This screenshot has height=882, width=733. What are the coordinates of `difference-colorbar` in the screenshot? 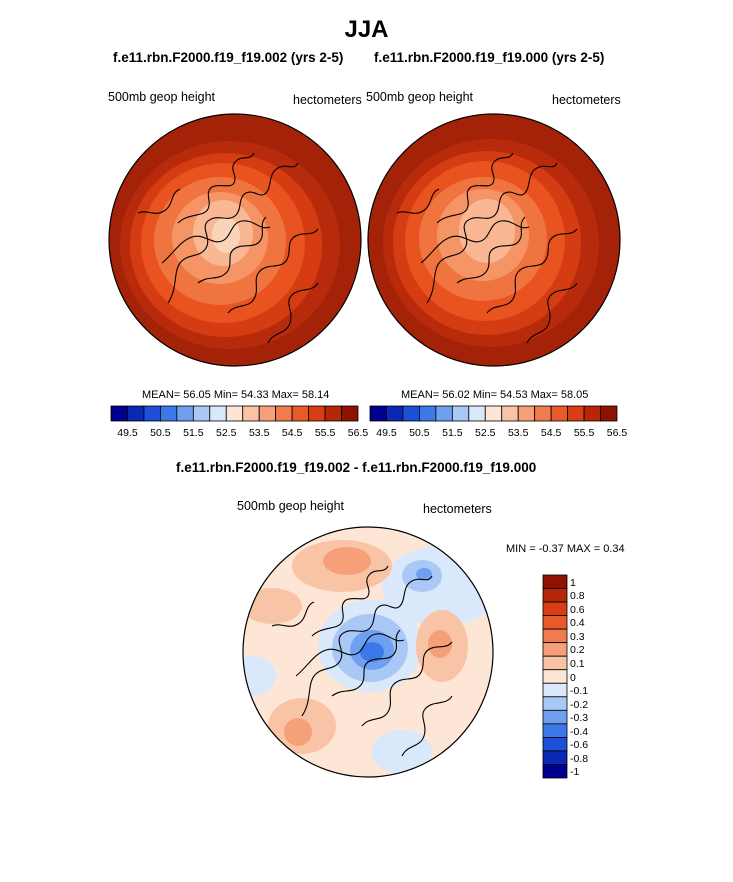 It's located at (555, 676).